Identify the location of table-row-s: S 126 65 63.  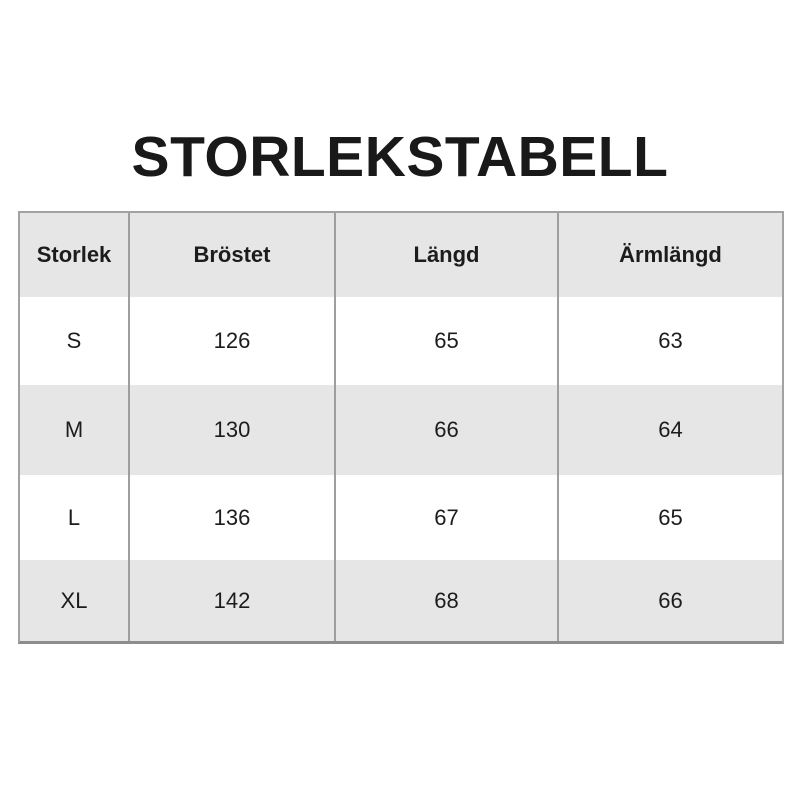
(401, 341).